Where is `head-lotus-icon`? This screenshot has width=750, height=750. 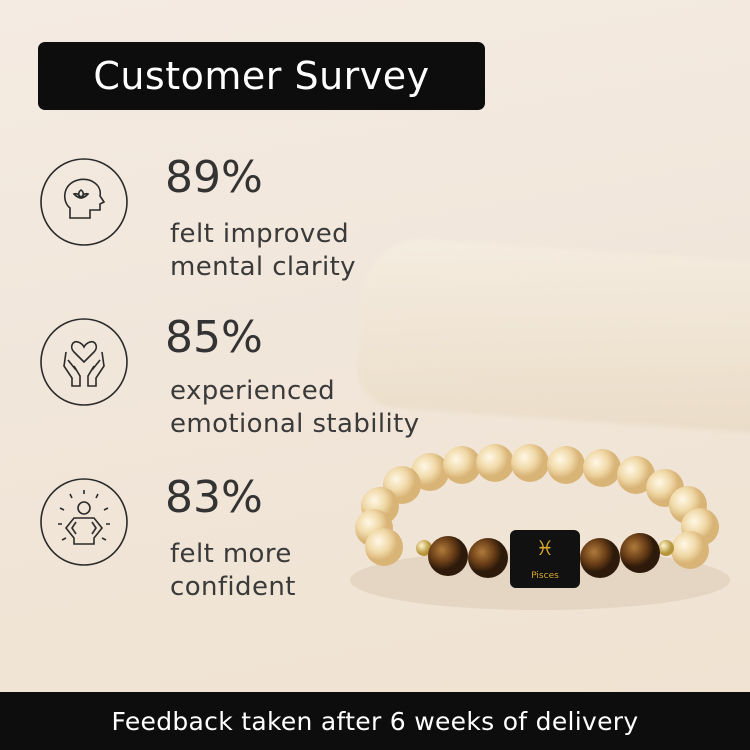 head-lotus-icon is located at coordinates (84, 202).